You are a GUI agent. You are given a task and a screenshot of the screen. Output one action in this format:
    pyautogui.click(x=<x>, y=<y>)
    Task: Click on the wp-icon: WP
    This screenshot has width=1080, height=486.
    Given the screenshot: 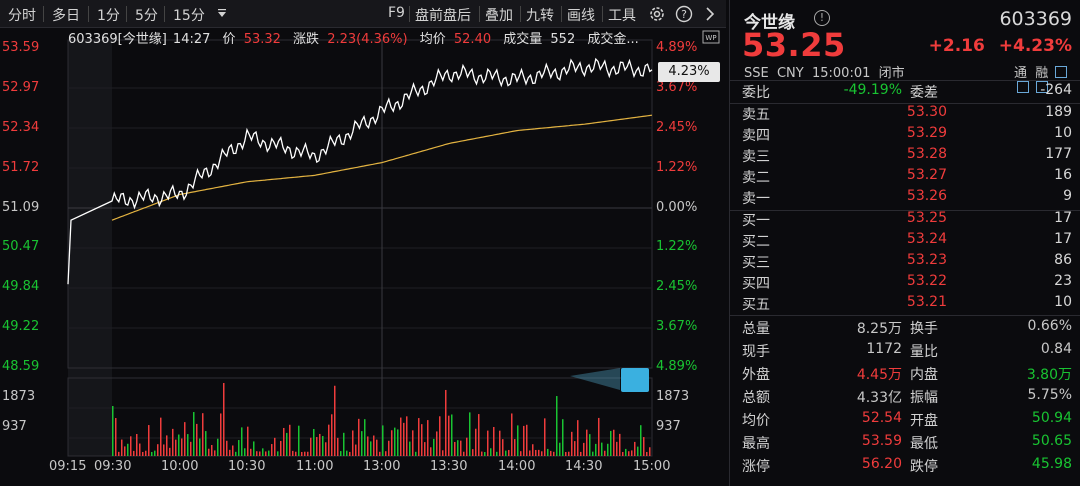 What is the action you would take?
    pyautogui.click(x=711, y=38)
    